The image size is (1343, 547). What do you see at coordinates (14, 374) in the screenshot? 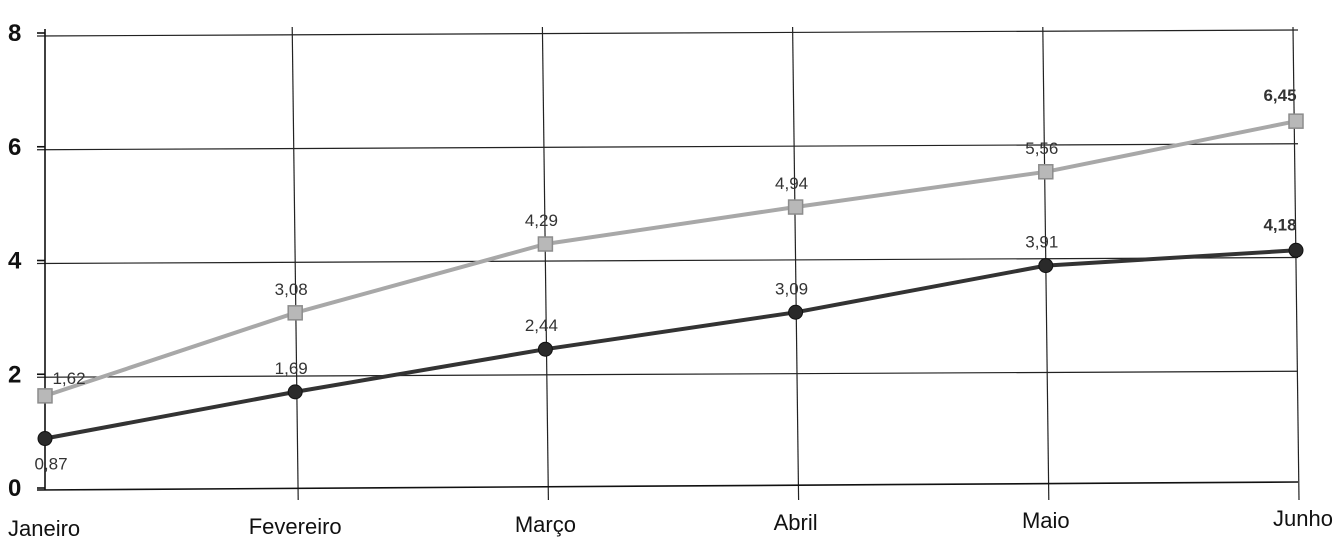
I see `y-tick-label: 2` at bounding box center [14, 374].